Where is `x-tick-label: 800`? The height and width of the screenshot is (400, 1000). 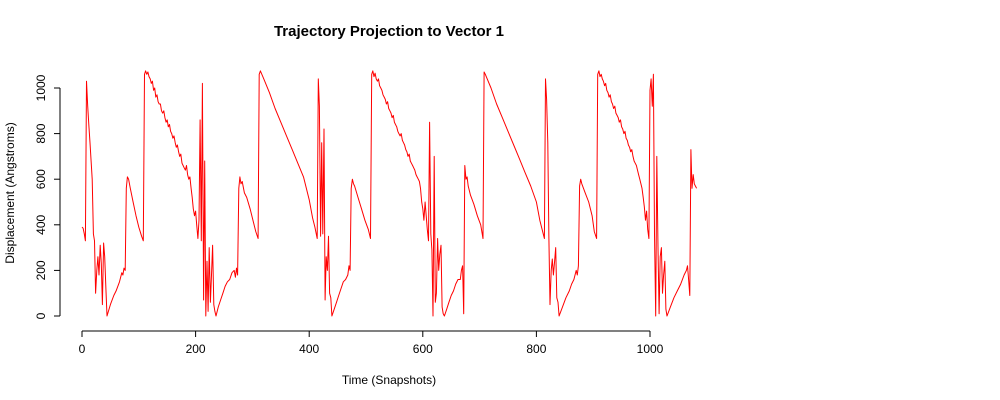
x-tick-label: 800 is located at coordinates (536, 349).